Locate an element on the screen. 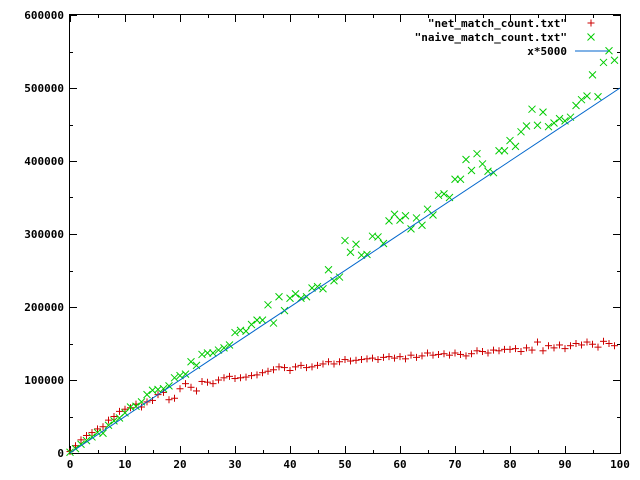  y-tick-label: 600000 is located at coordinates (44, 15).